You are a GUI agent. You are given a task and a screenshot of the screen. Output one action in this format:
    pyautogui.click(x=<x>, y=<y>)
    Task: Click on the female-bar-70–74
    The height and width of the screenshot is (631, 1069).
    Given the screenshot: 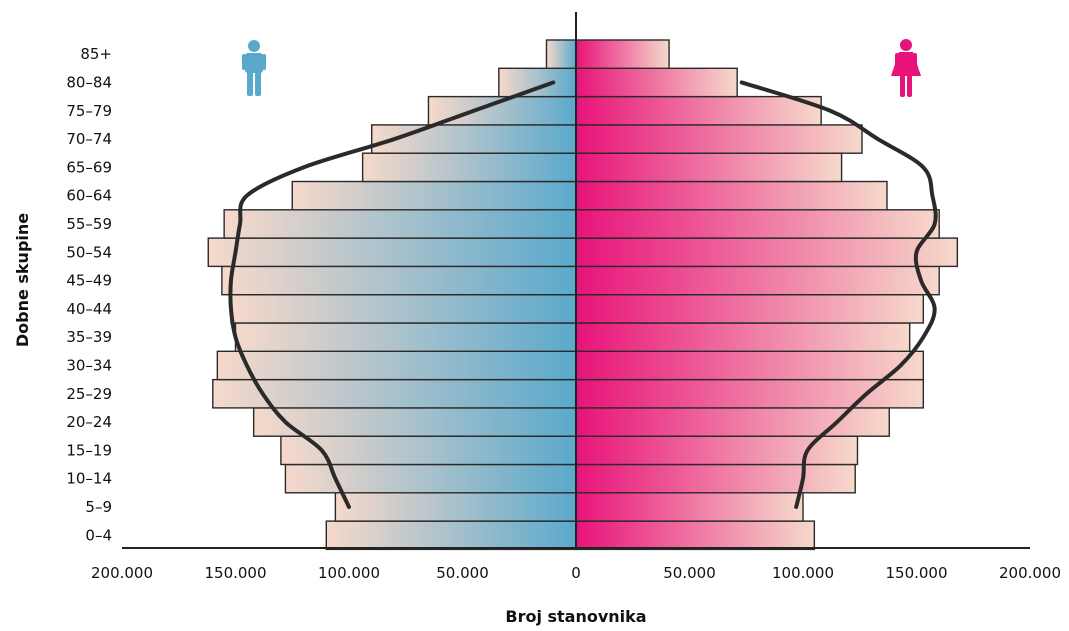 What is the action you would take?
    pyautogui.click(x=719, y=139)
    